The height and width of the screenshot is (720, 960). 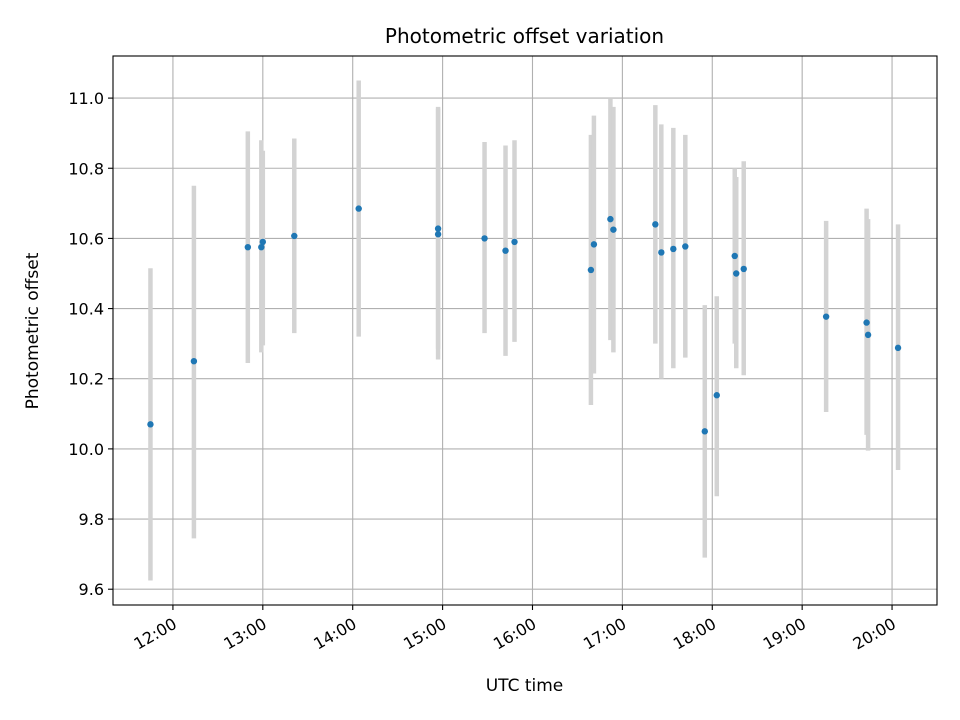 What do you see at coordinates (91, 519) in the screenshot?
I see `y-tick-label: 9.8` at bounding box center [91, 519].